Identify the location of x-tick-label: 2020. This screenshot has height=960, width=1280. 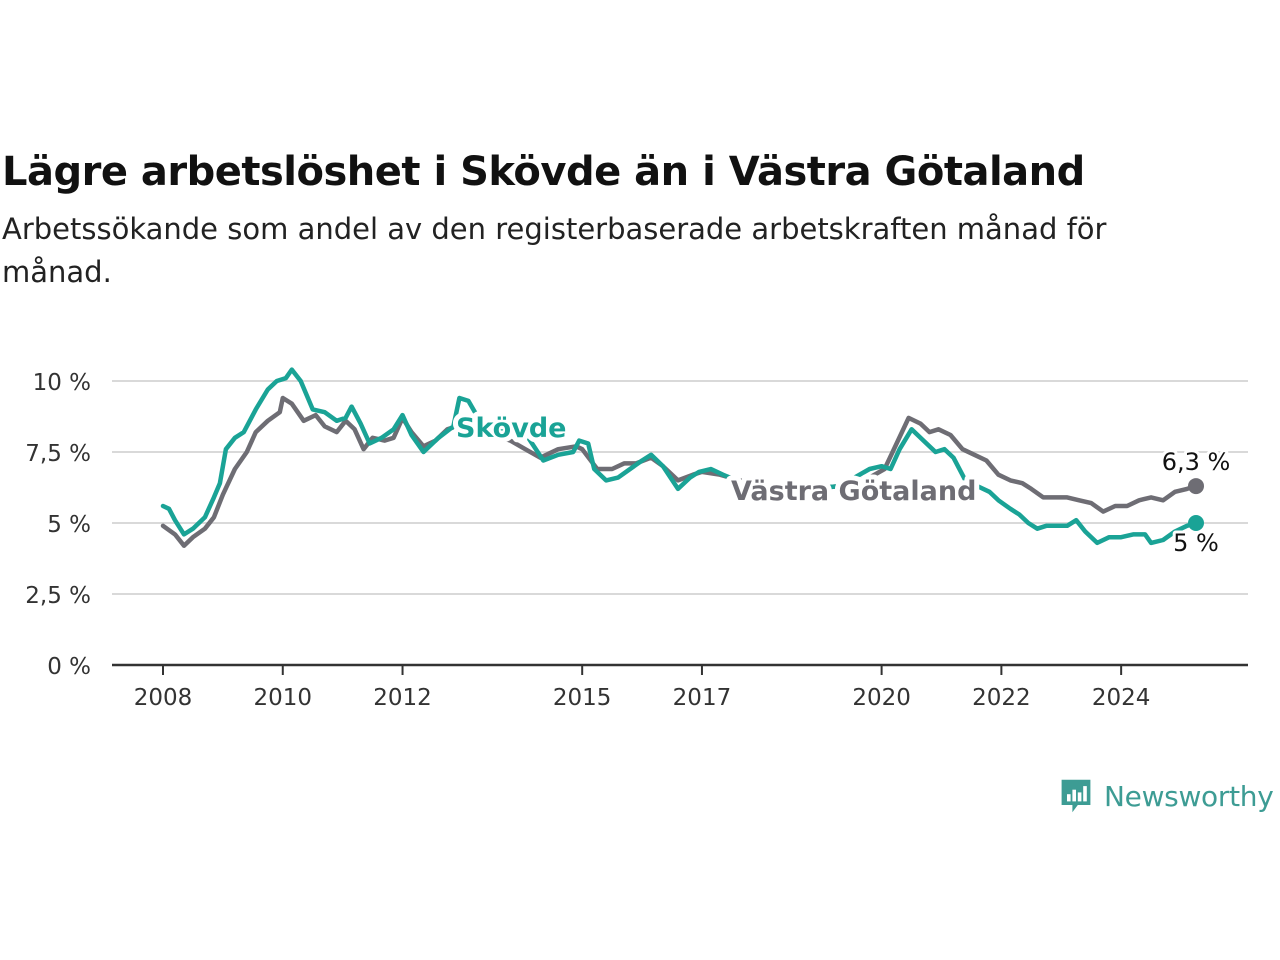
(881, 698).